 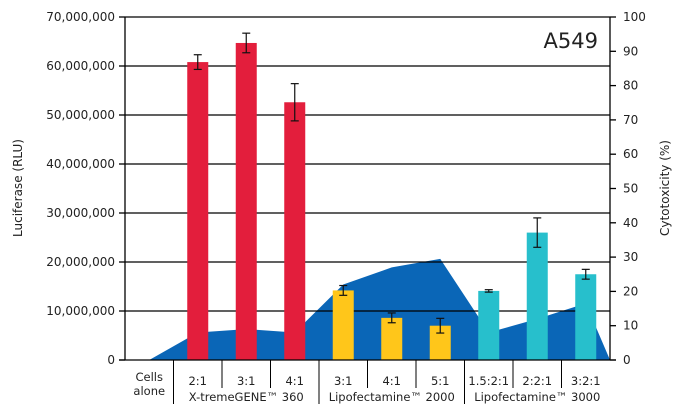 I want to click on y-tick-label-2: 20,000,000, so click(x=80, y=262).